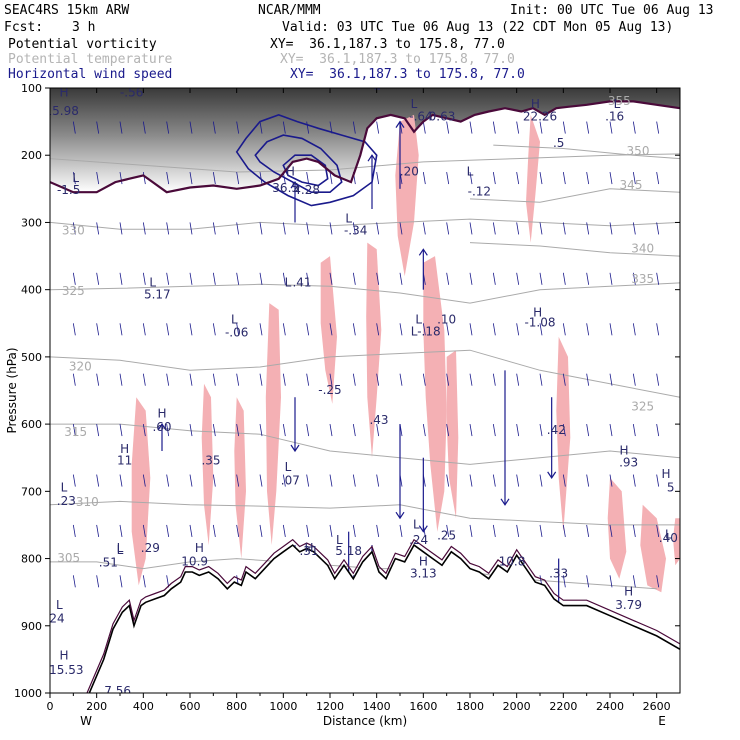  Describe the element at coordinates (73, 291) in the screenshot. I see `theta-label: 325` at that location.